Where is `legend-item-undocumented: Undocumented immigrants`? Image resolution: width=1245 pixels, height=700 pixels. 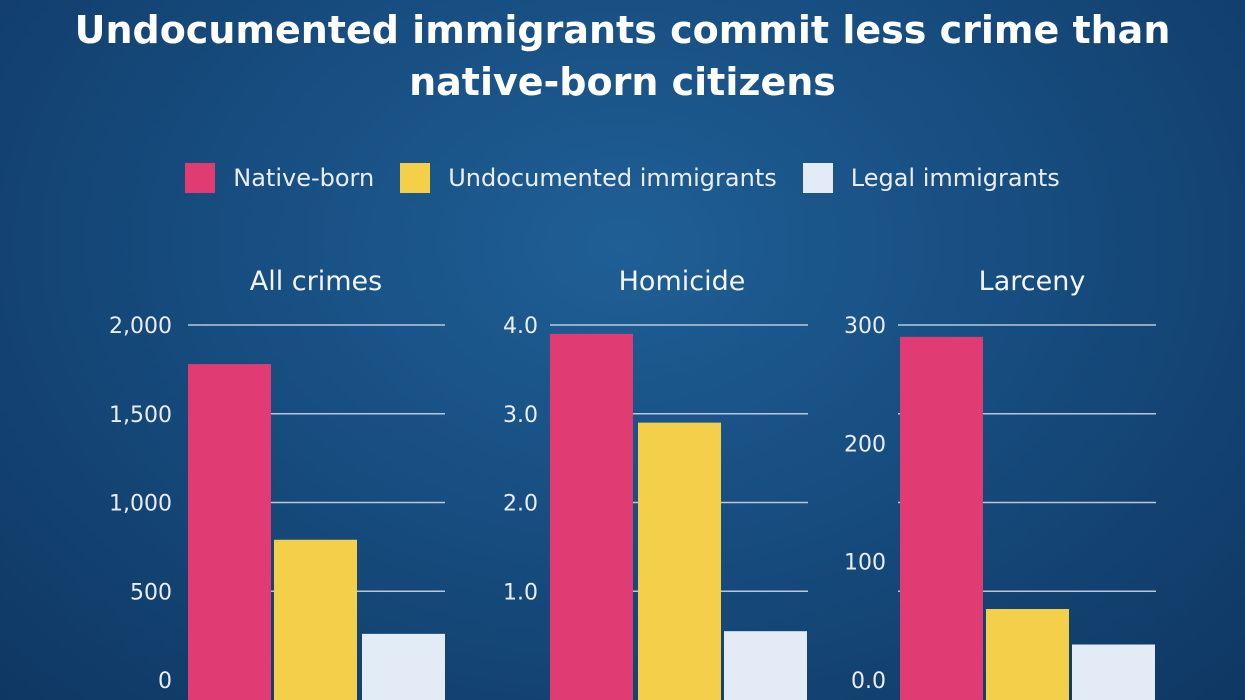 legend-item-undocumented: Undocumented immigrants is located at coordinates (588, 178).